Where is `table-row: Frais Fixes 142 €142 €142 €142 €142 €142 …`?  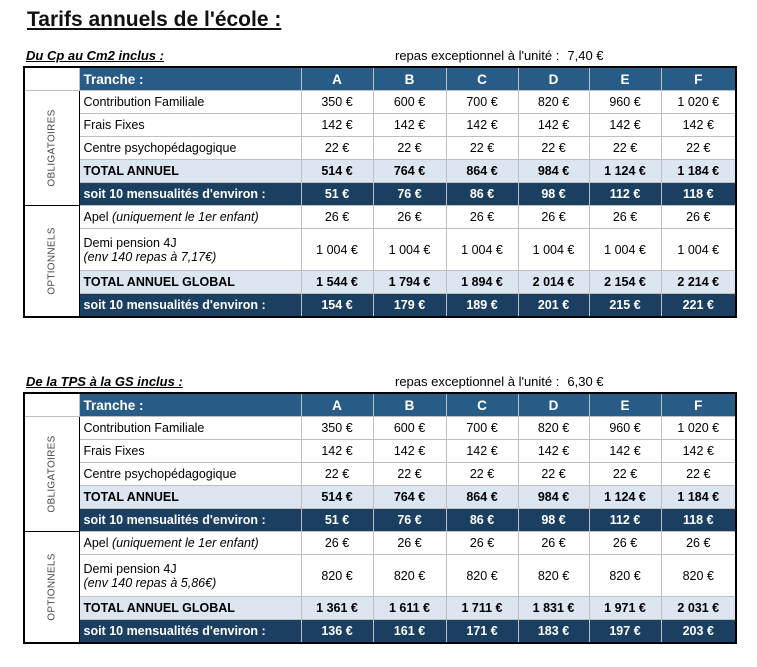
table-row: Frais Fixes 142 €142 €142 €142 €142 €142 … is located at coordinates (380, 125).